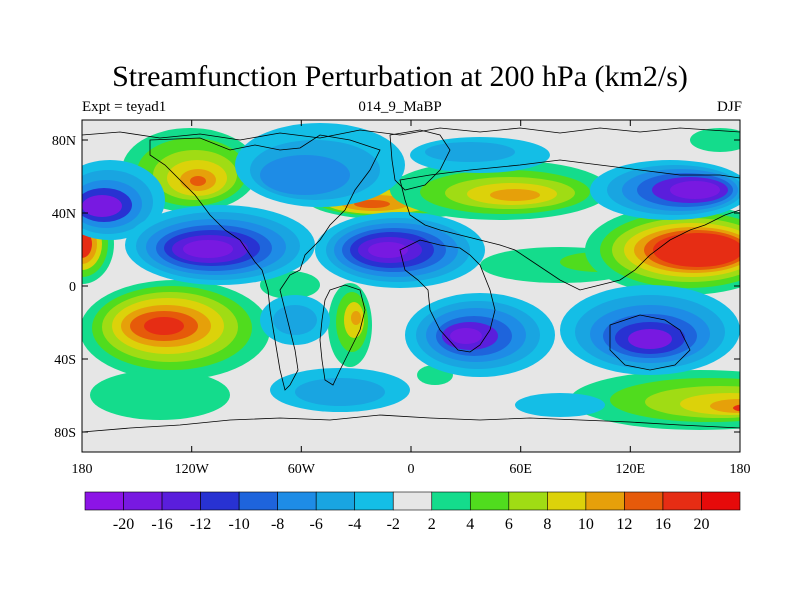 This screenshot has height=600, width=800. I want to click on negative-center-s-ocean-w, so click(340, 390).